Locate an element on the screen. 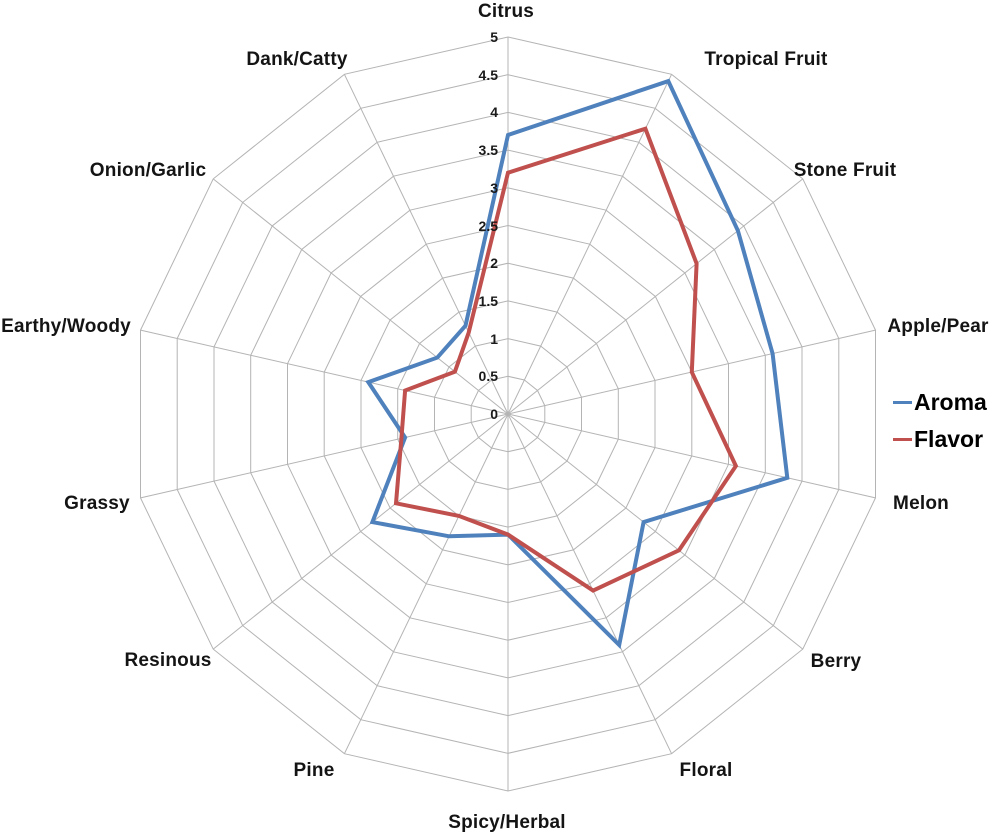 This screenshot has height=836, width=1000. tick-label-5: 5 is located at coordinates (494, 37).